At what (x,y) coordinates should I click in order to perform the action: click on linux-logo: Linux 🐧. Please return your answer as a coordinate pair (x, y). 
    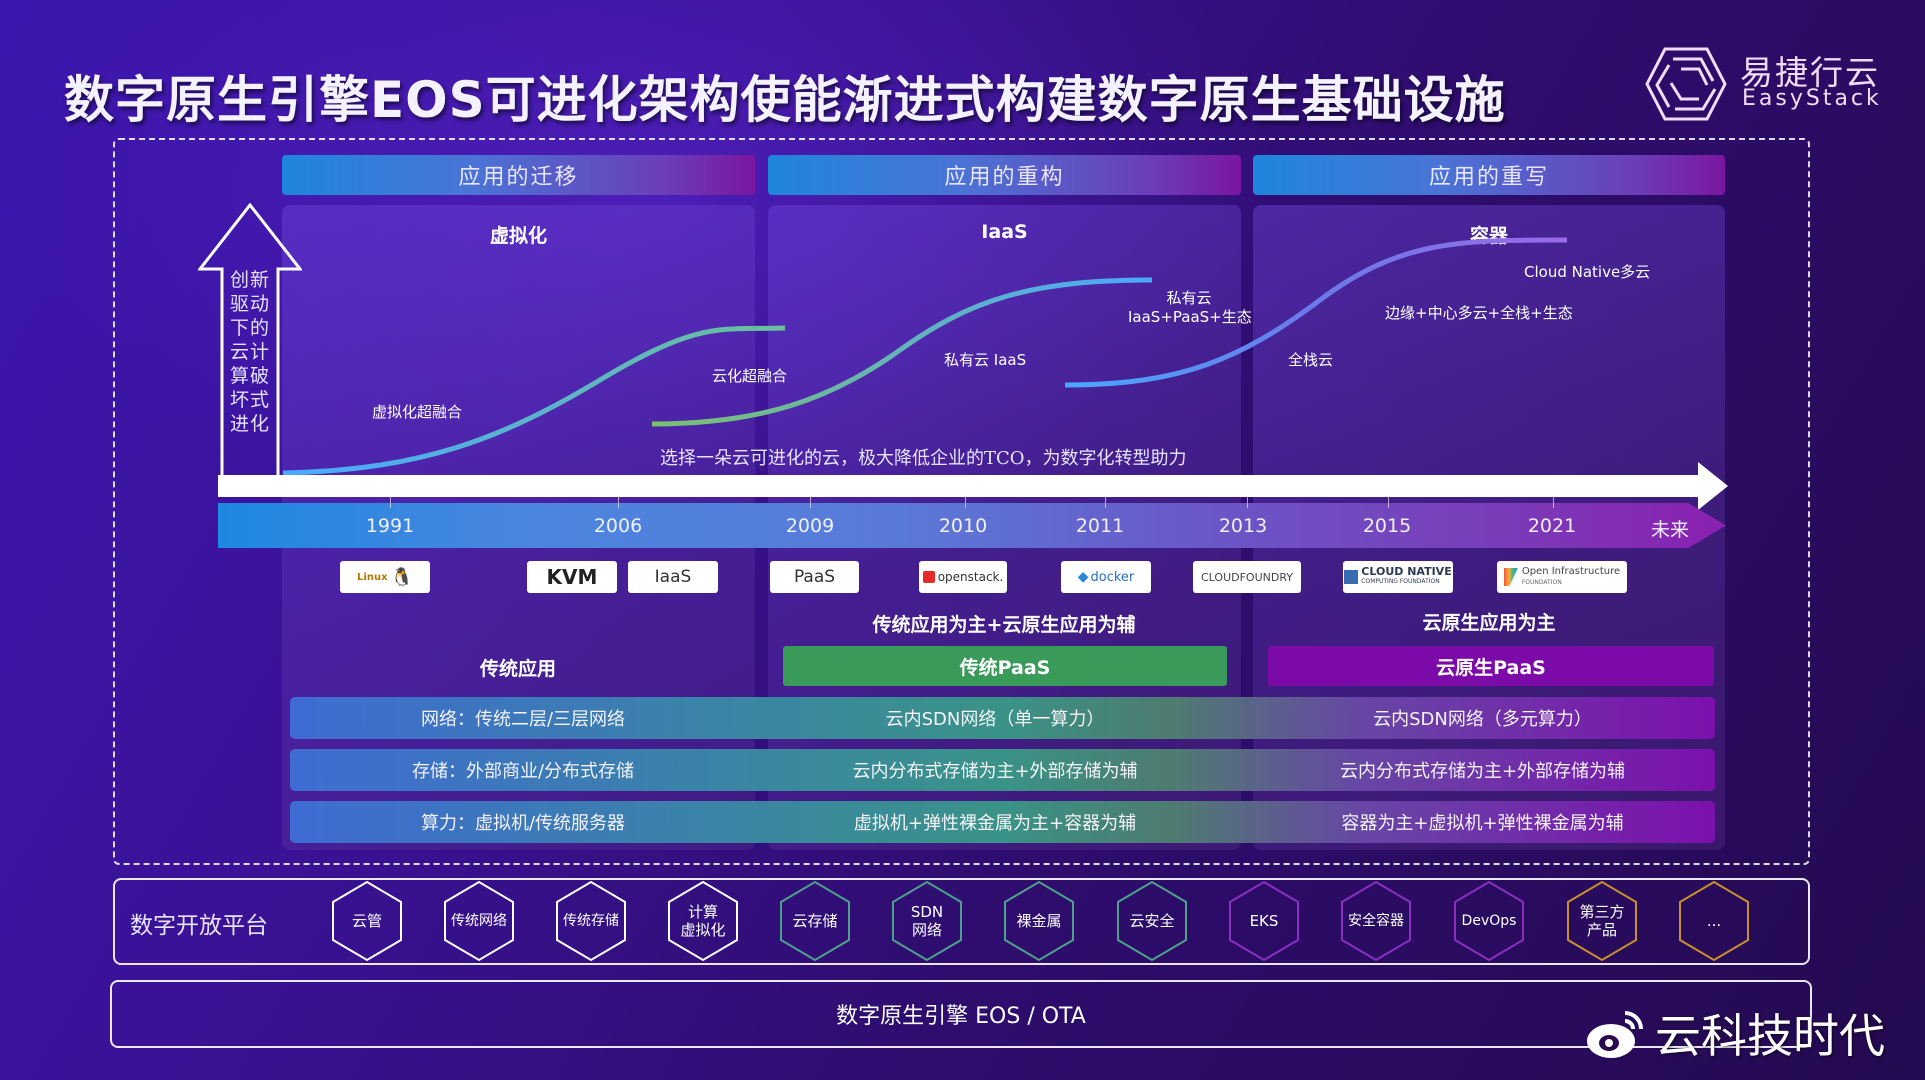
    Looking at the image, I should click on (385, 577).